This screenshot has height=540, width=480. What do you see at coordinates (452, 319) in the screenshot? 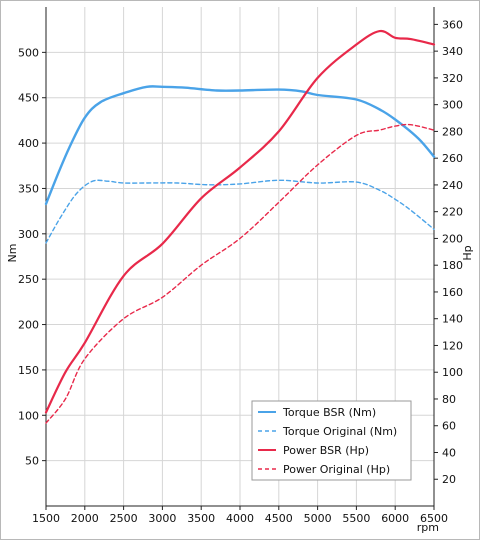
I see `y-right-tick-label: 140` at bounding box center [452, 319].